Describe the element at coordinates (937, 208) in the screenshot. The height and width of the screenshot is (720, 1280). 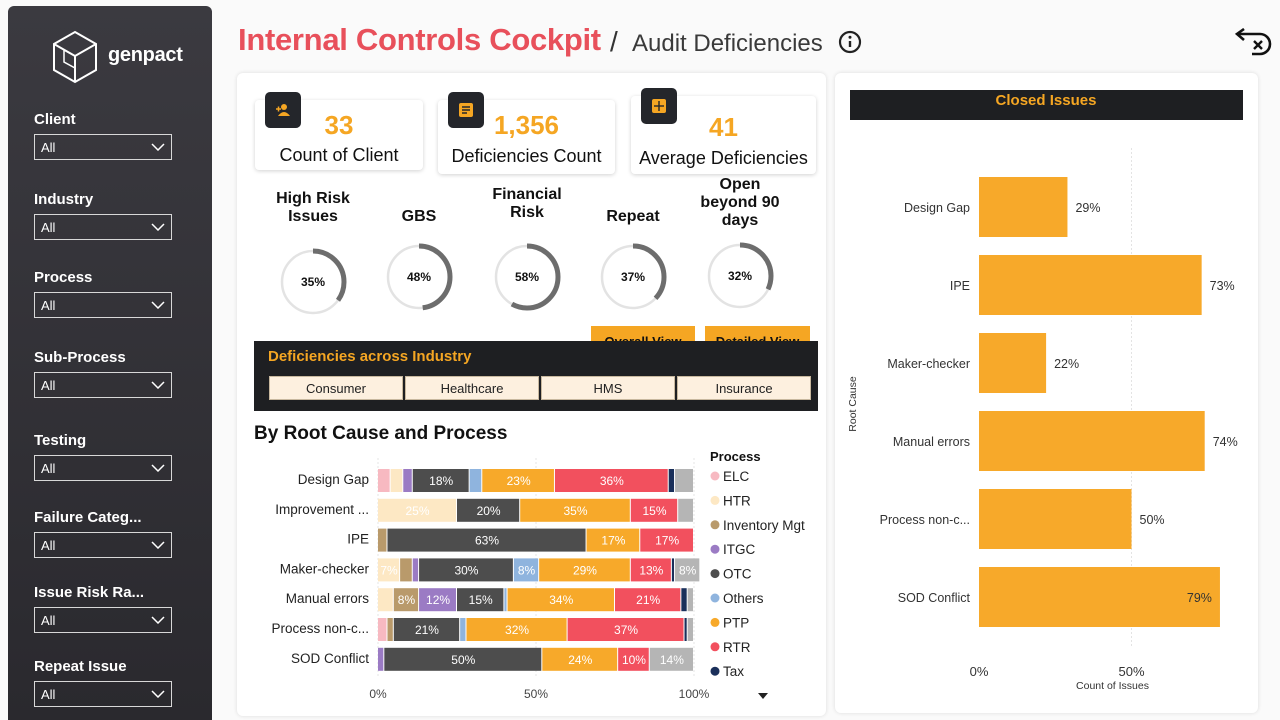
I see `root-cause-label: Design Gap` at that location.